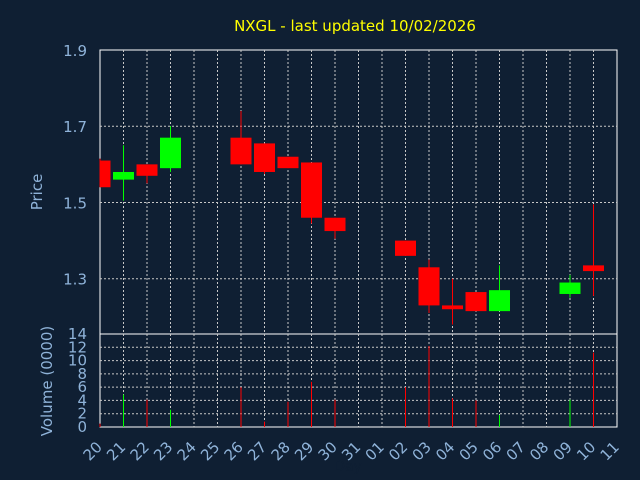 Image resolution: width=640 pixels, height=480 pixels. I want to click on day-tick-label: 21, so click(116, 451).